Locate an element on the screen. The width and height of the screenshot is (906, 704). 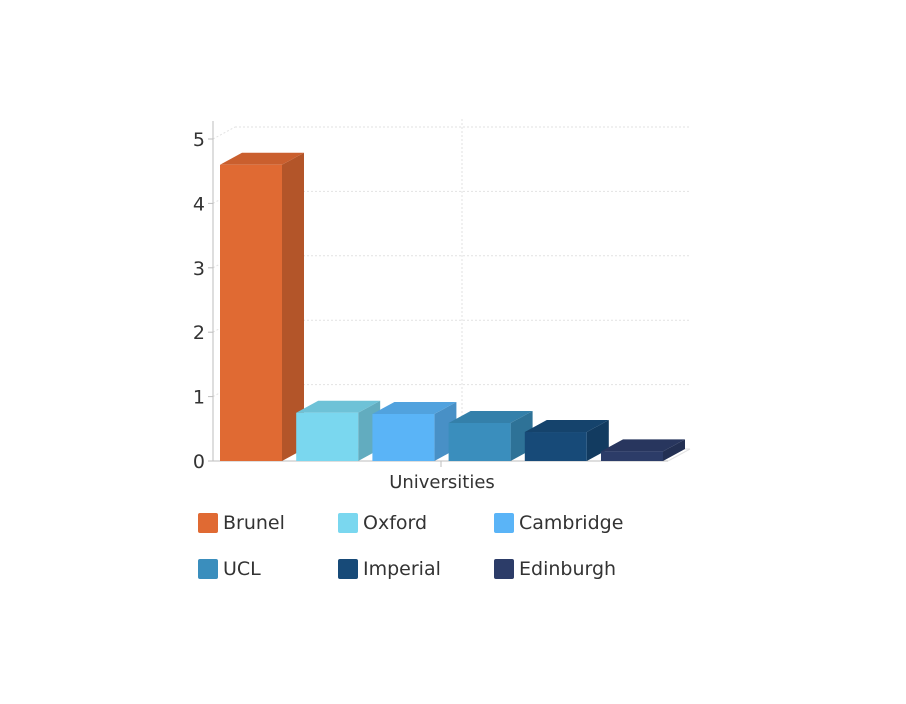
y-tick-label: 3 is located at coordinates (199, 269).